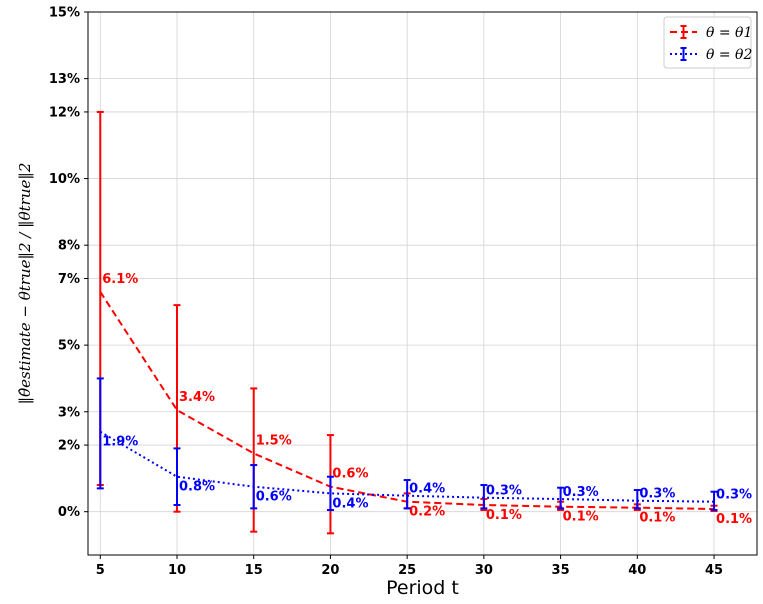  Describe the element at coordinates (69, 346) in the screenshot. I see `y-tick-label: 5%` at that location.